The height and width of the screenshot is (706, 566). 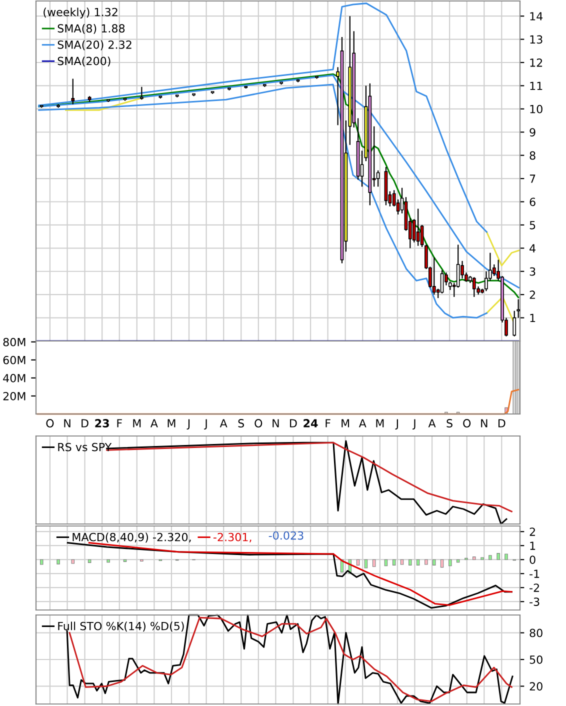 What do you see at coordinates (85, 447) in the screenshot?
I see `legend-label: RS vs SPY` at bounding box center [85, 447].